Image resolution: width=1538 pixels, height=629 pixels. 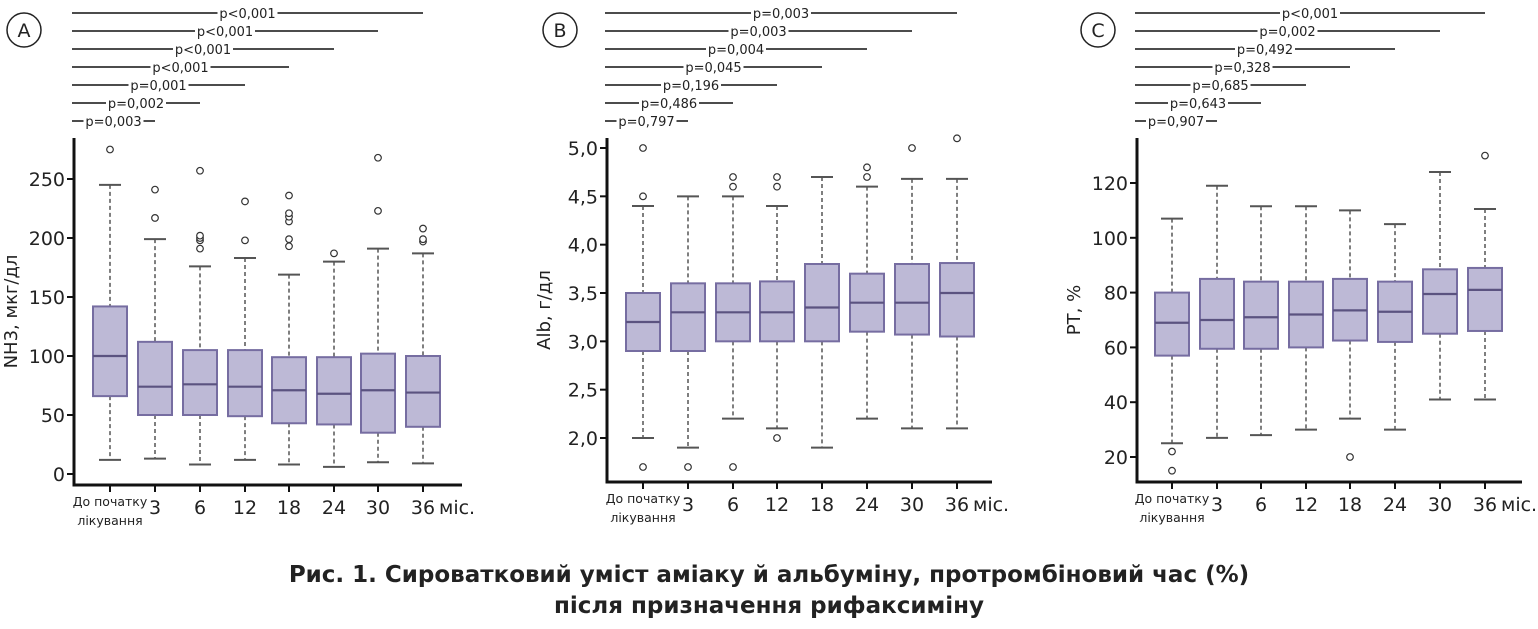 I want to click on x-tick-label: 12, so click(x=245, y=508).